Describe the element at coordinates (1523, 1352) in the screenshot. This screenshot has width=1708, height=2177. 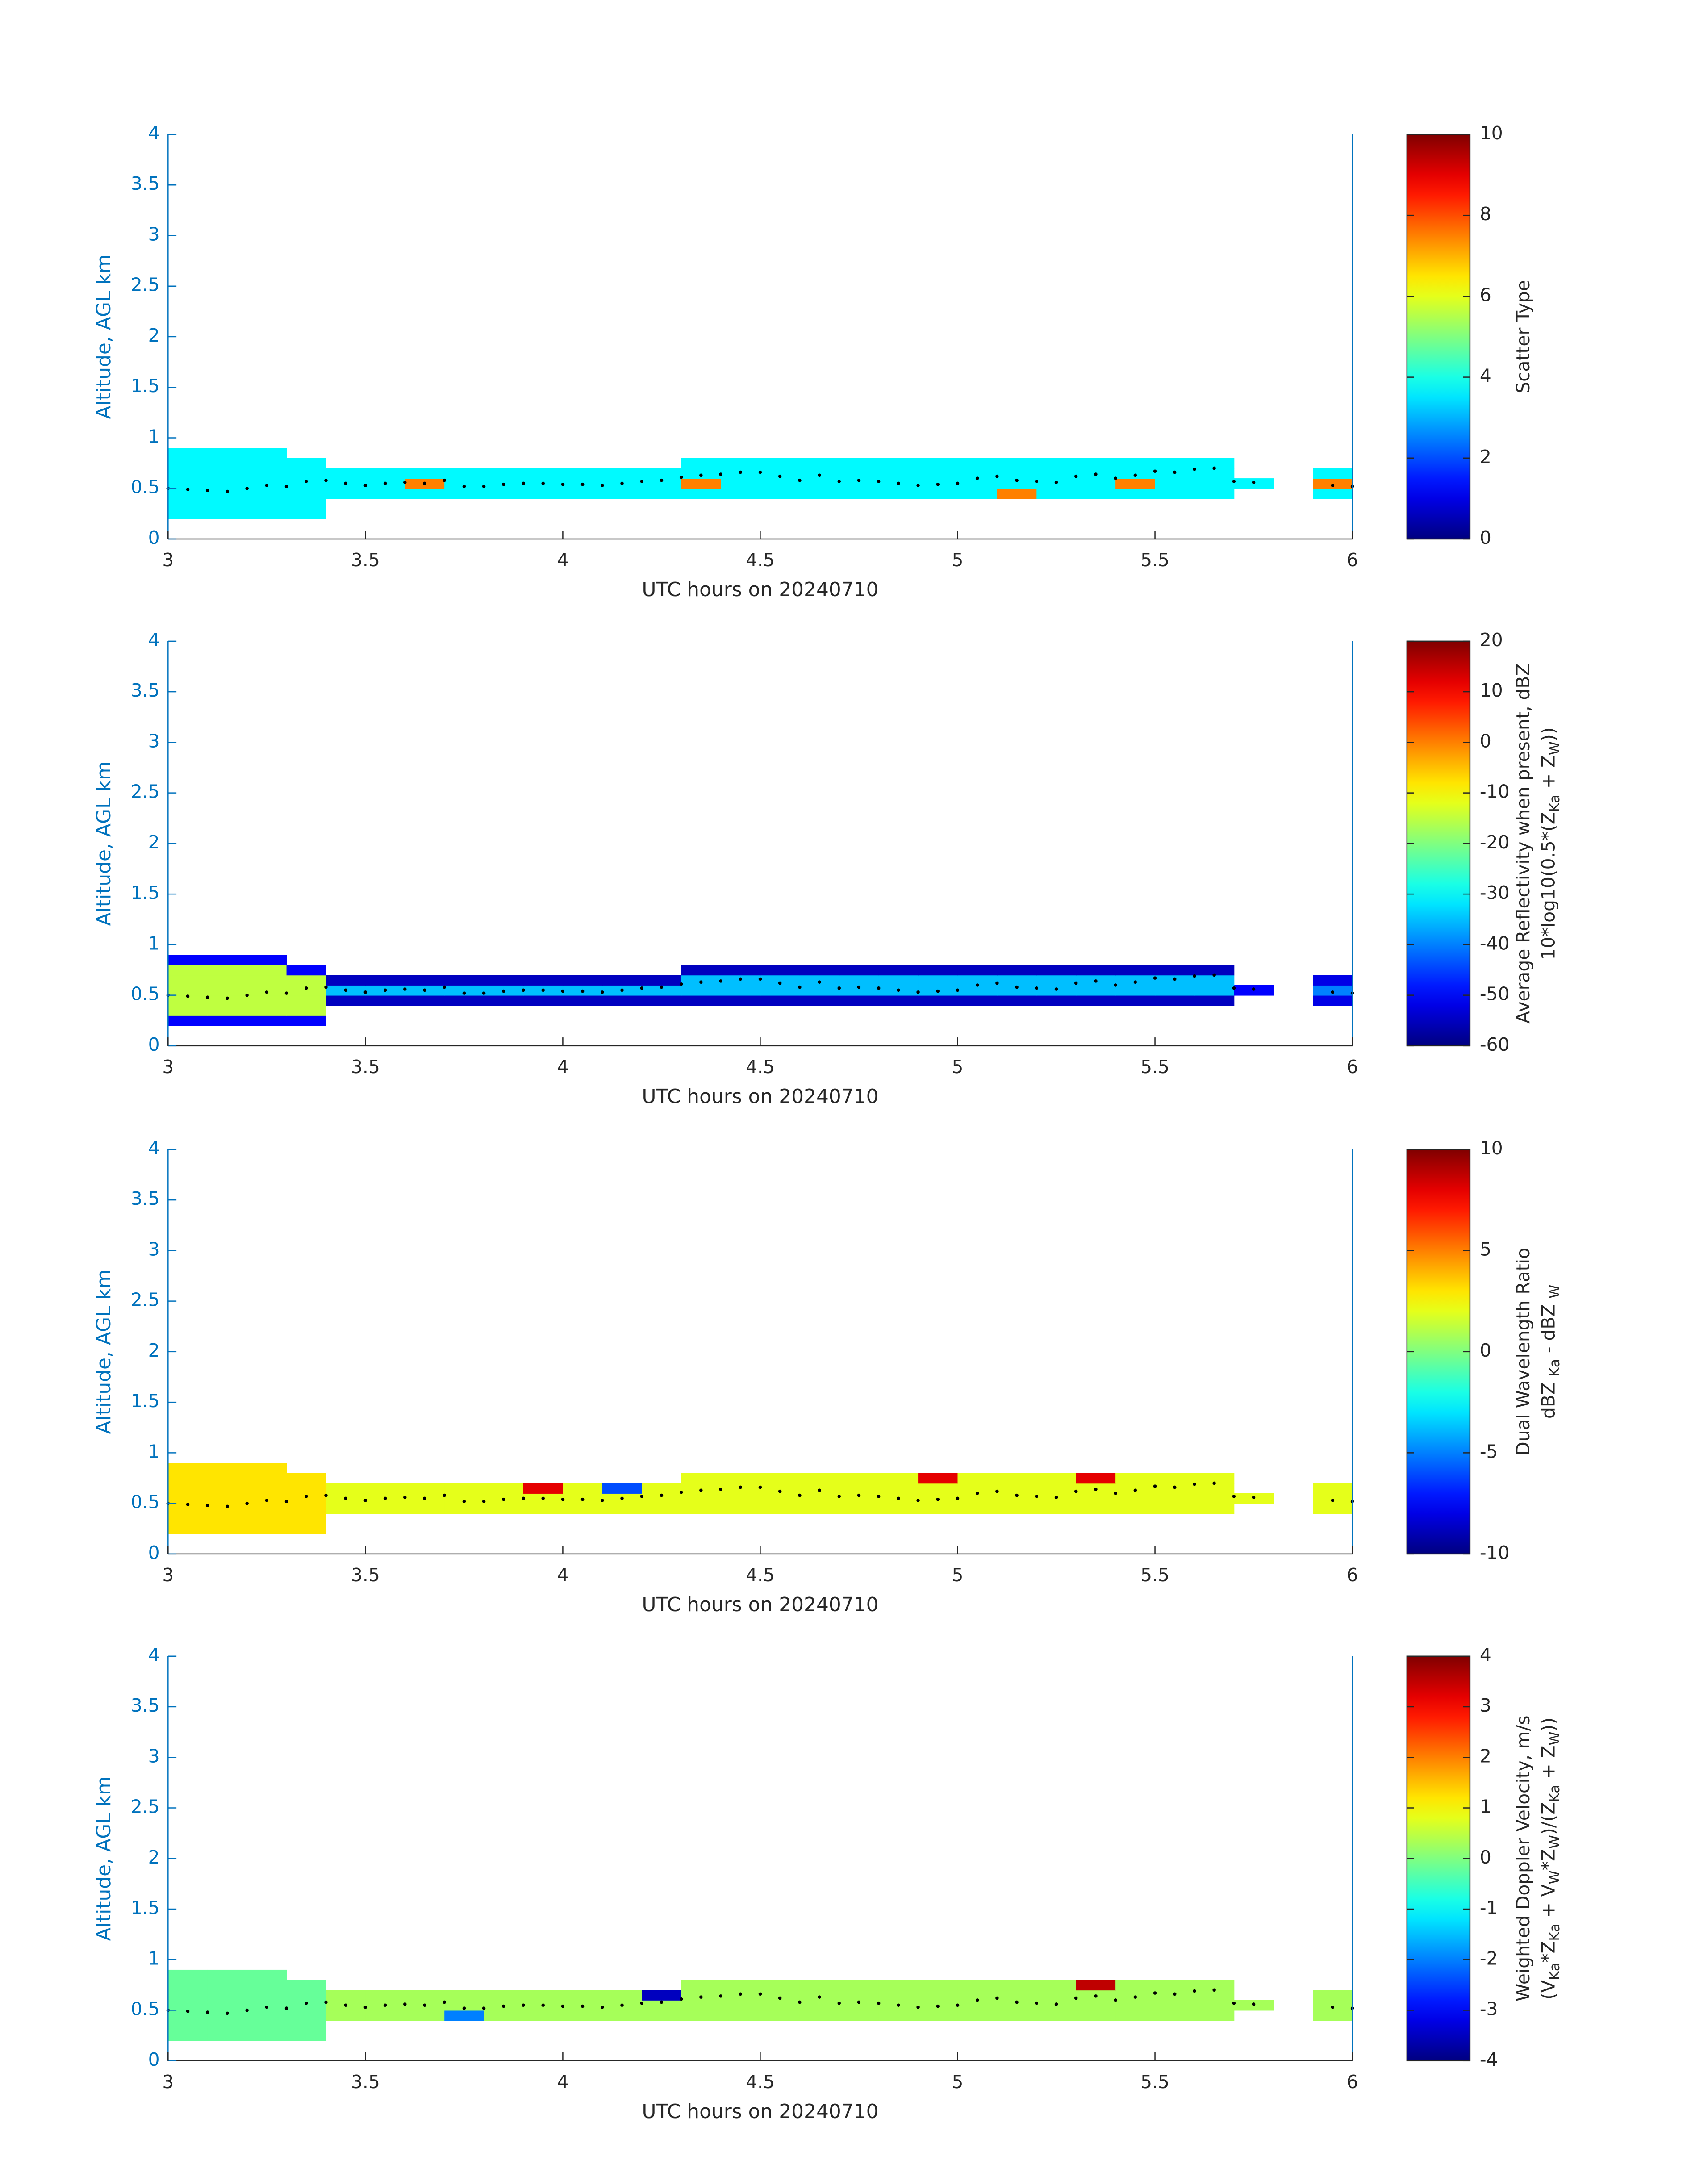
I see `colorbar-label: Dual Wavelength Ratio` at that location.